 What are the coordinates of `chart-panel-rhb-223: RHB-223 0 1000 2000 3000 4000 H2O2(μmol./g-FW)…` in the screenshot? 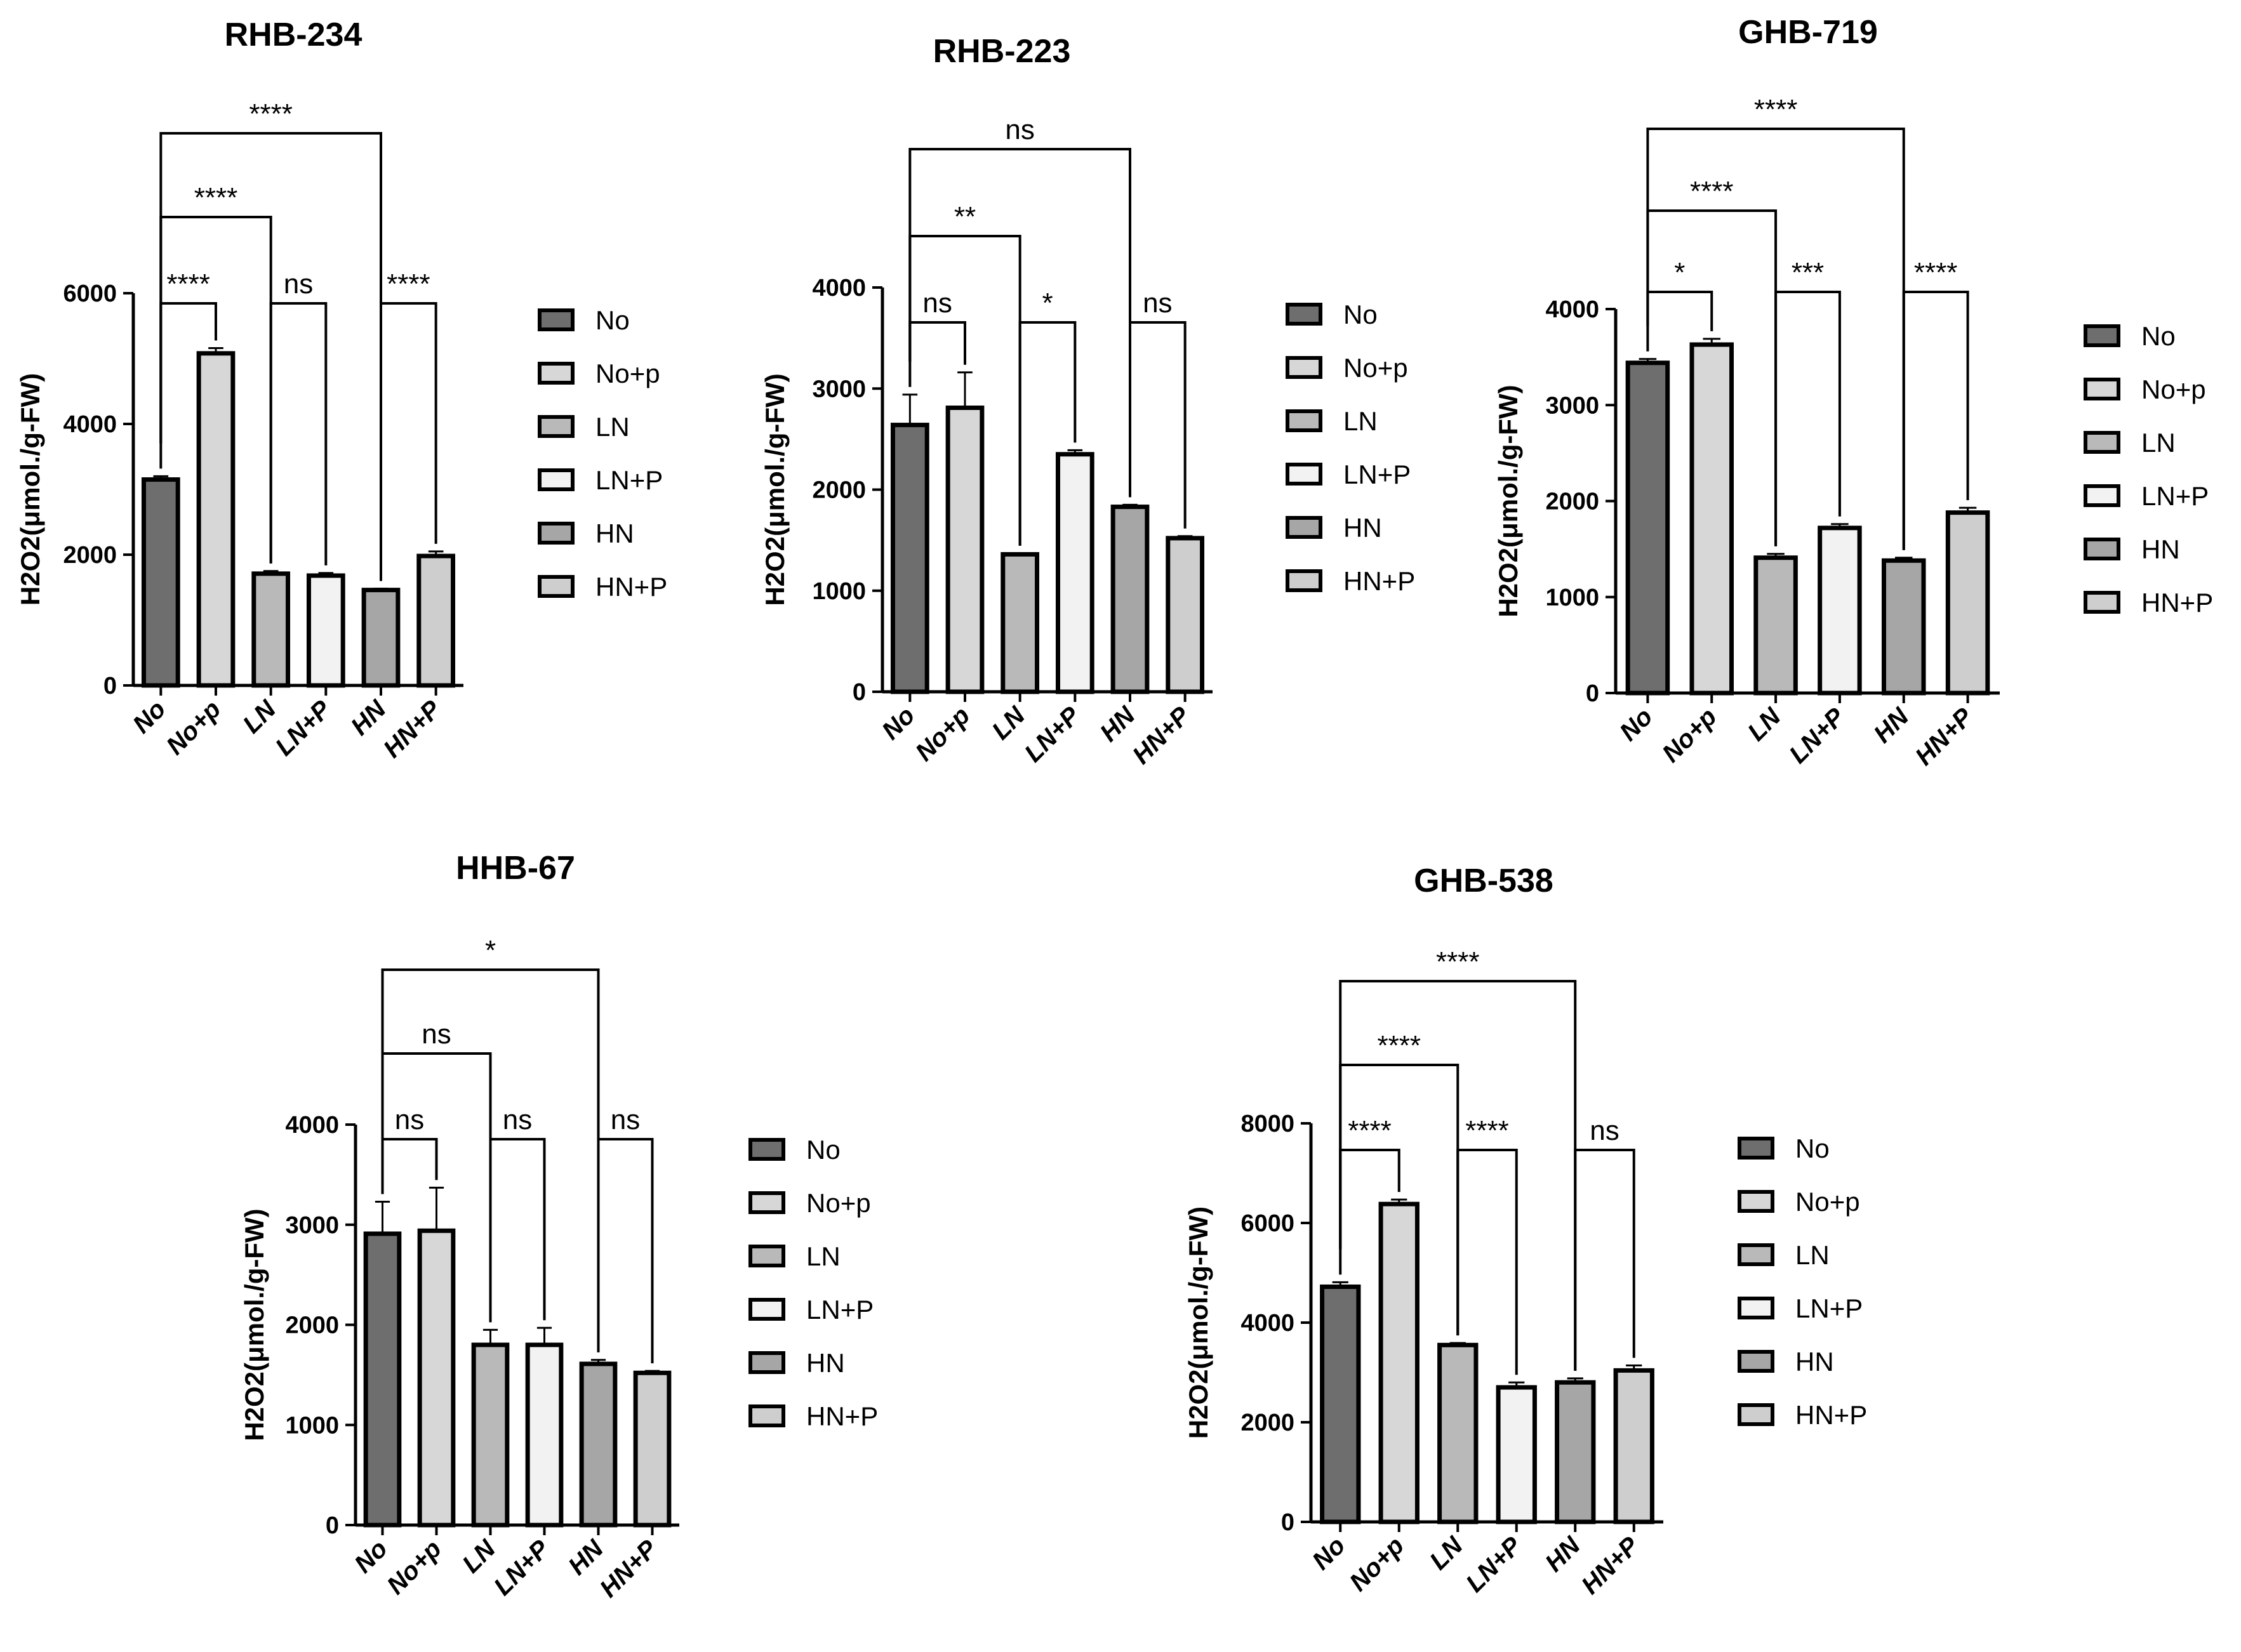 It's located at (1087, 401).